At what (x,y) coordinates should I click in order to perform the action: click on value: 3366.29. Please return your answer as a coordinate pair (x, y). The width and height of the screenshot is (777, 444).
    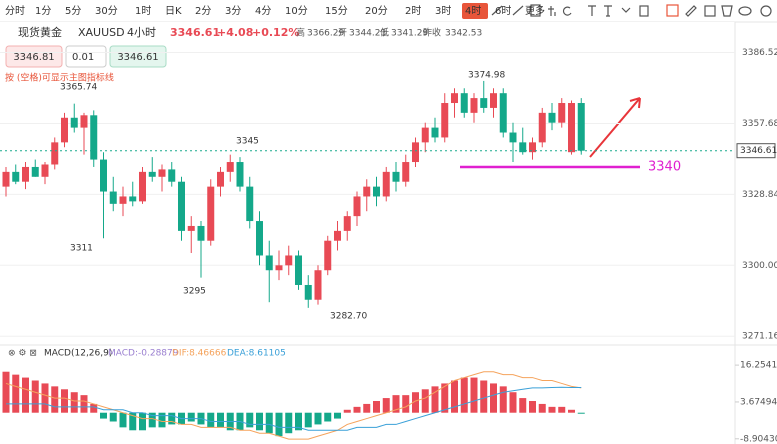
    Looking at the image, I should click on (325, 34).